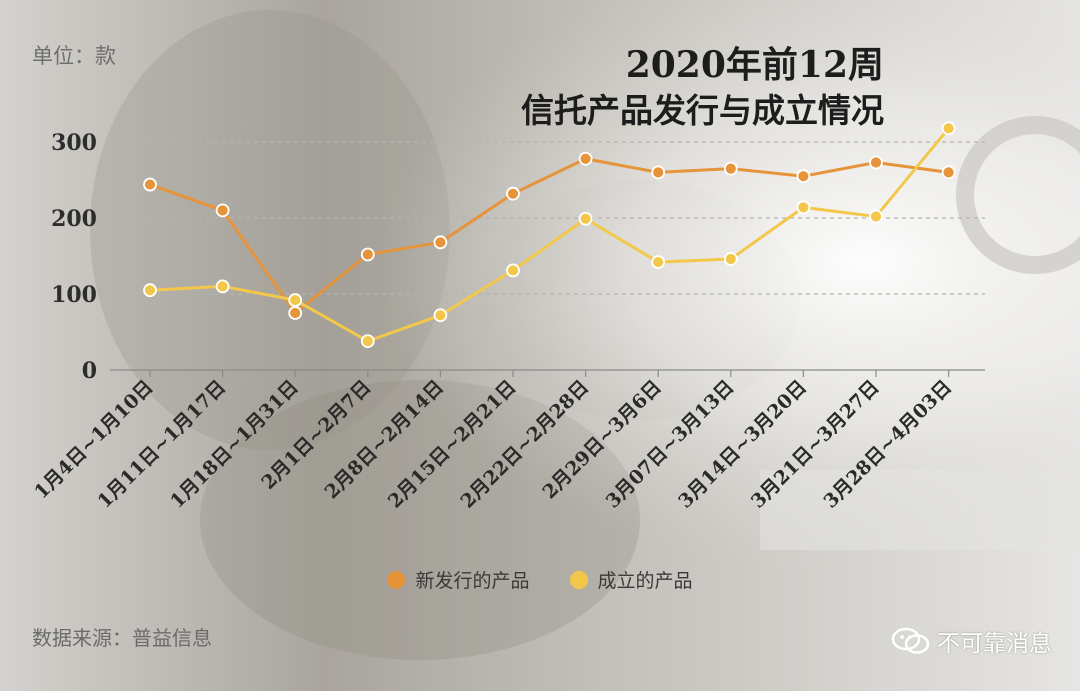 The width and height of the screenshot is (1080, 691). Describe the element at coordinates (93, 439) in the screenshot. I see `x-tick-label: 1月4日~1月10日` at that location.